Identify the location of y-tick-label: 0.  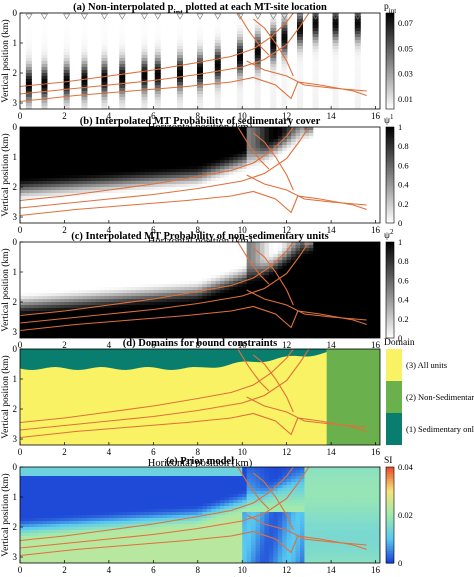
(15, 13).